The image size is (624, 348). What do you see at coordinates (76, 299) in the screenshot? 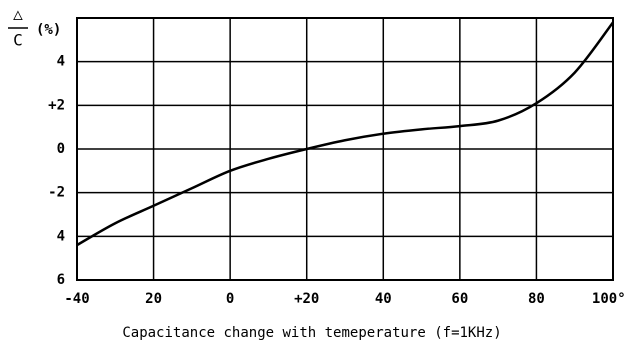
I see `x-tick-label: -40` at bounding box center [76, 299].